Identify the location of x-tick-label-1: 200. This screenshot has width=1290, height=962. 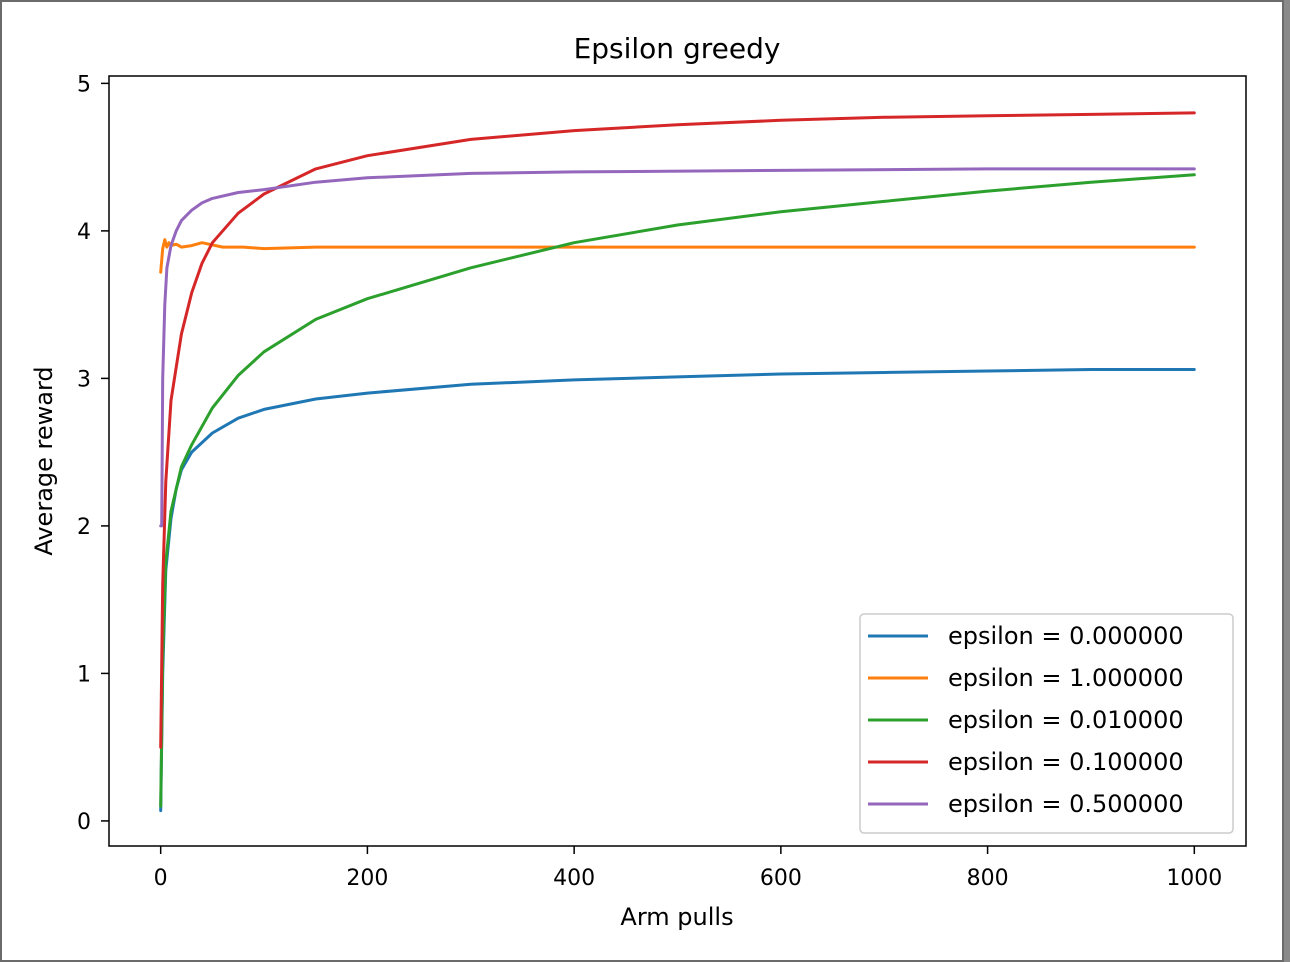
(367, 878).